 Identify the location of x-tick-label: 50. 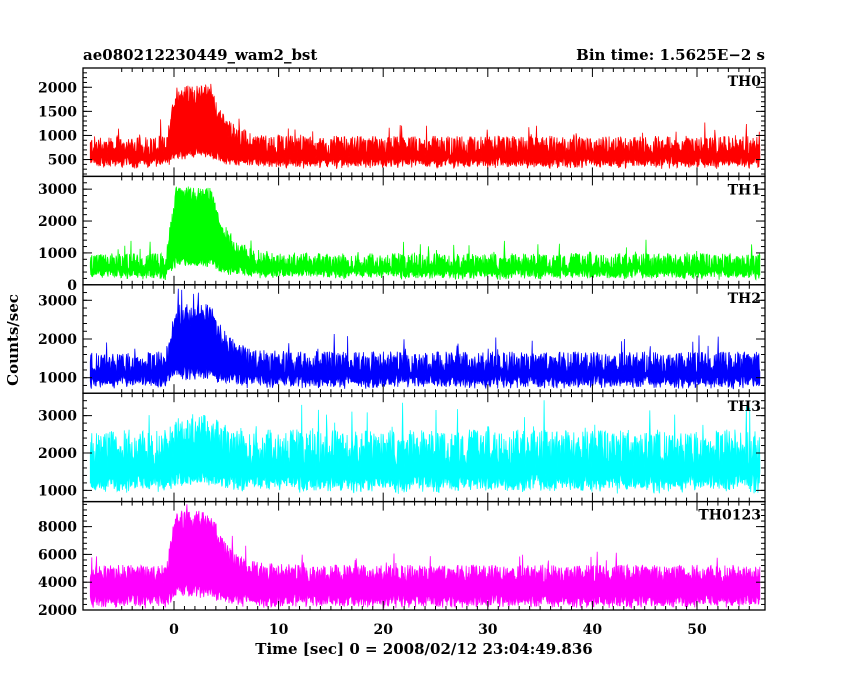
(697, 630).